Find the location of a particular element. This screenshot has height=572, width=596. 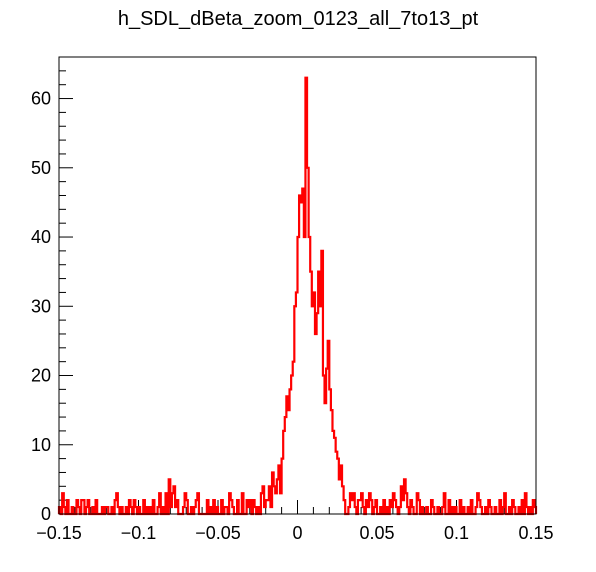

y-tick-label: 10 is located at coordinates (41, 445).